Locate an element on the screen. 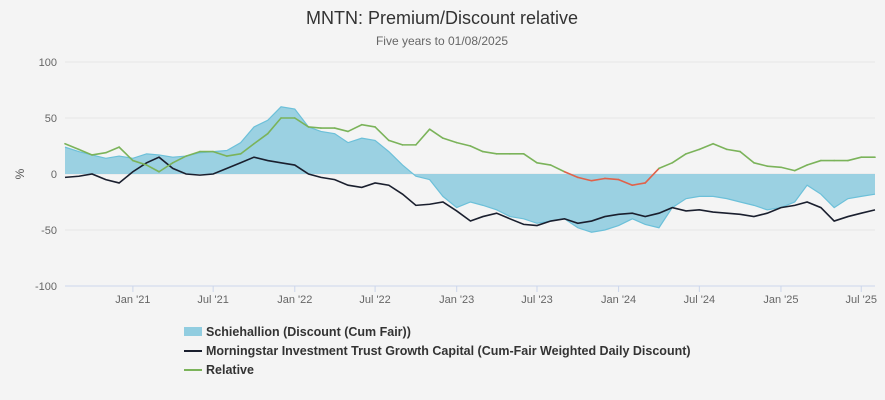 The image size is (885, 400). x-tick-label: Jan '21 is located at coordinates (132, 300).